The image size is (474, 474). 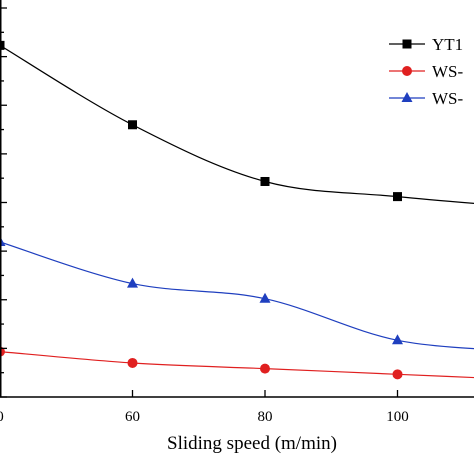 What do you see at coordinates (447, 44) in the screenshot?
I see `legend-label-1: YT1` at bounding box center [447, 44].